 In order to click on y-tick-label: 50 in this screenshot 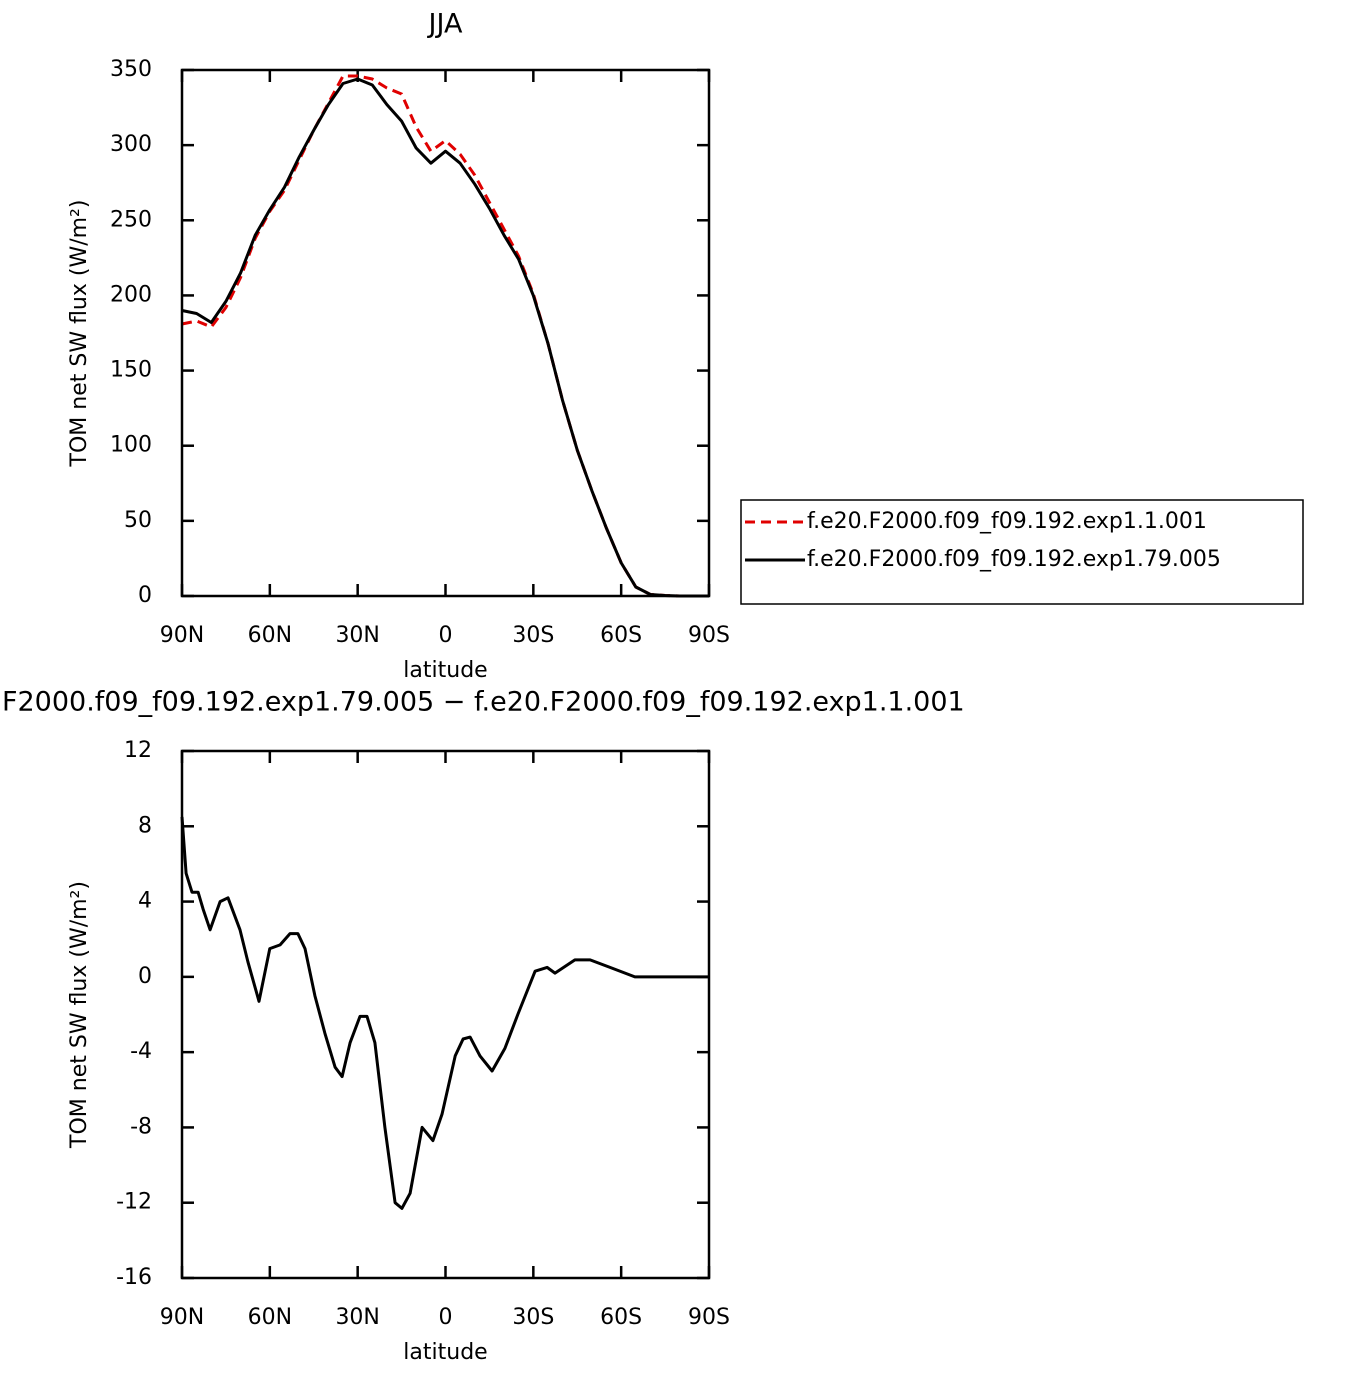, I will do `click(138, 520)`.